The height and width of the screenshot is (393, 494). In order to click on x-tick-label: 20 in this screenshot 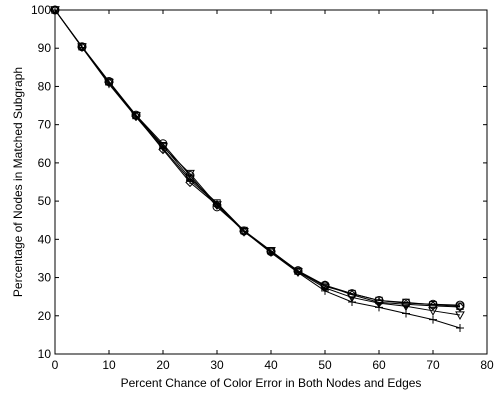, I will do `click(163, 365)`.